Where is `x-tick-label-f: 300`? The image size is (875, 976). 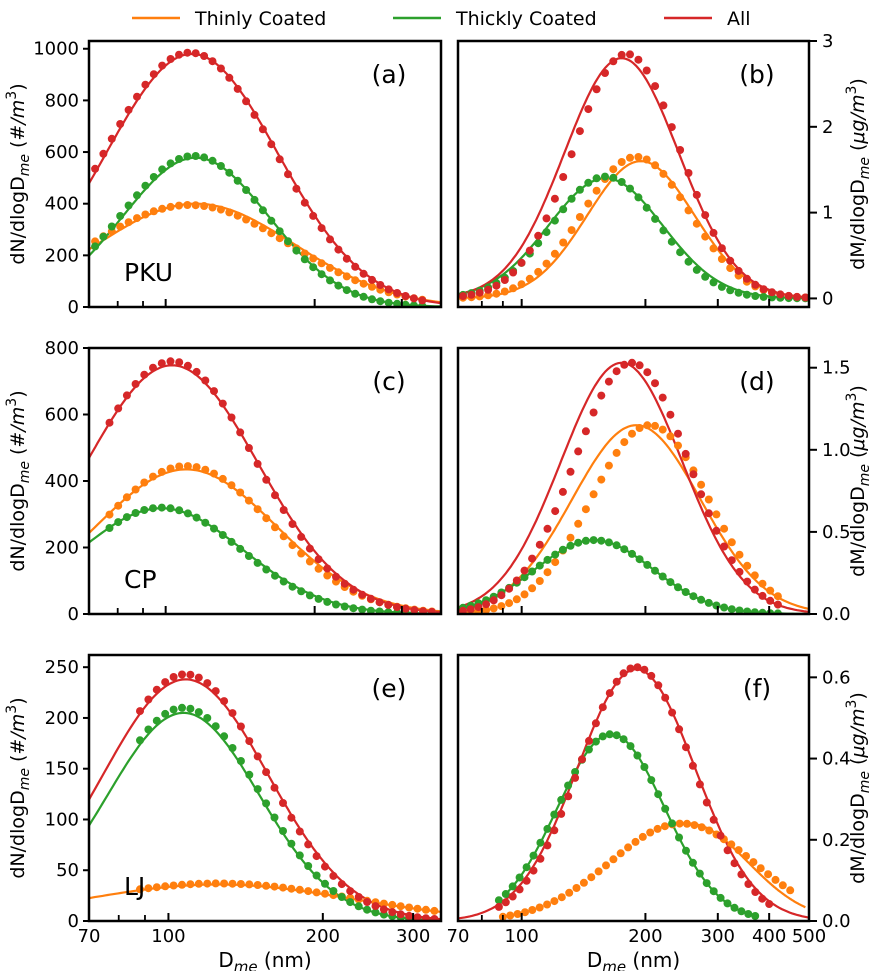 x-tick-label-f: 300 is located at coordinates (718, 936).